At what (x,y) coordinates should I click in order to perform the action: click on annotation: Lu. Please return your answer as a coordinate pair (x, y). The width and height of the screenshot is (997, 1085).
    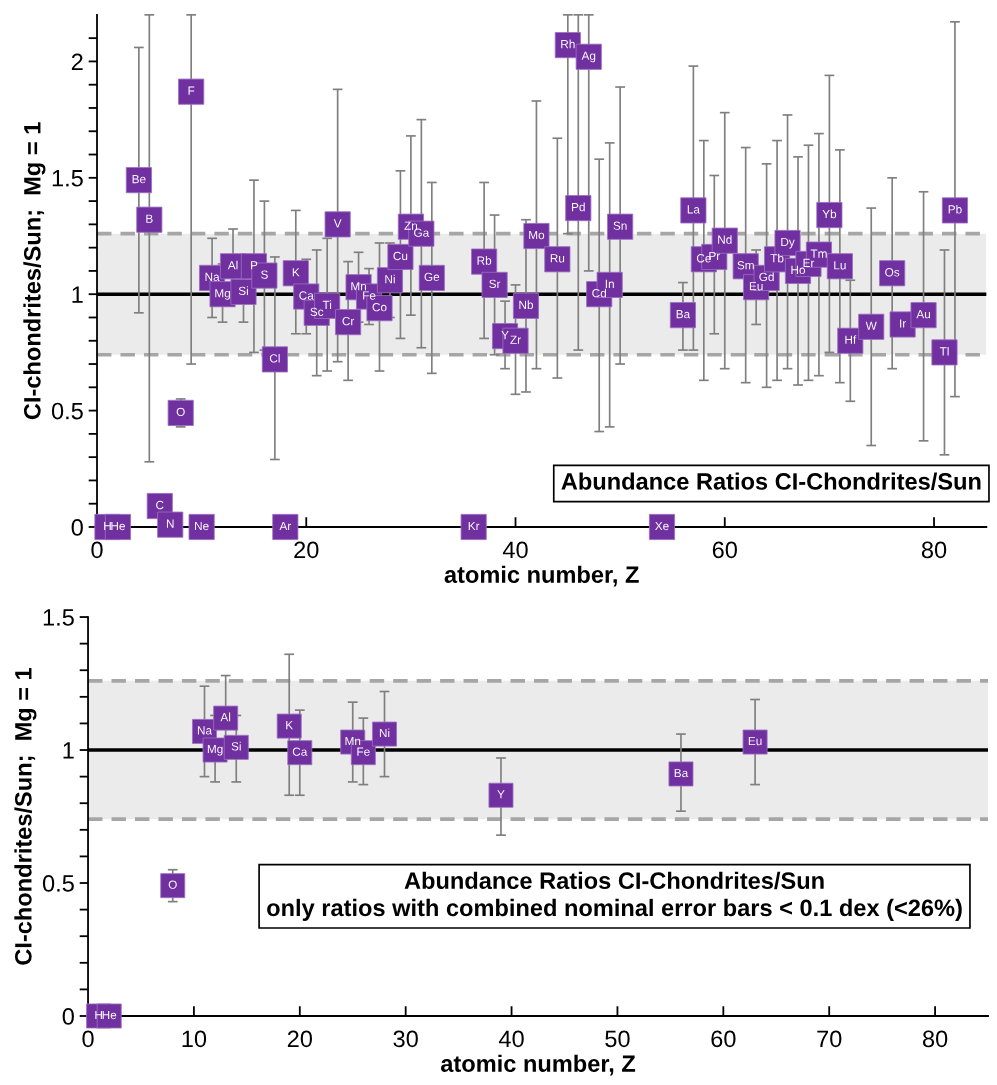
    Looking at the image, I should click on (840, 265).